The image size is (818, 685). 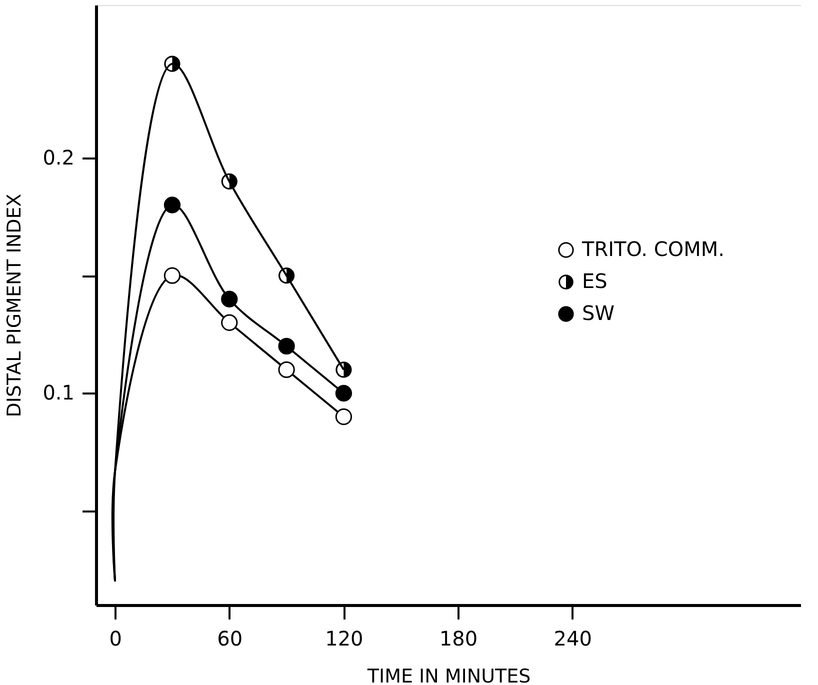 What do you see at coordinates (115, 638) in the screenshot?
I see `x-tick-label: 0` at bounding box center [115, 638].